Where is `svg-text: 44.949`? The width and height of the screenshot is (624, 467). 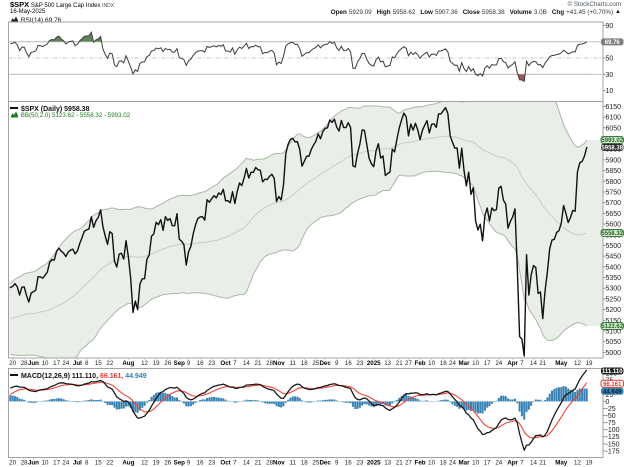 svg-text: 44.949 is located at coordinates (612, 392).